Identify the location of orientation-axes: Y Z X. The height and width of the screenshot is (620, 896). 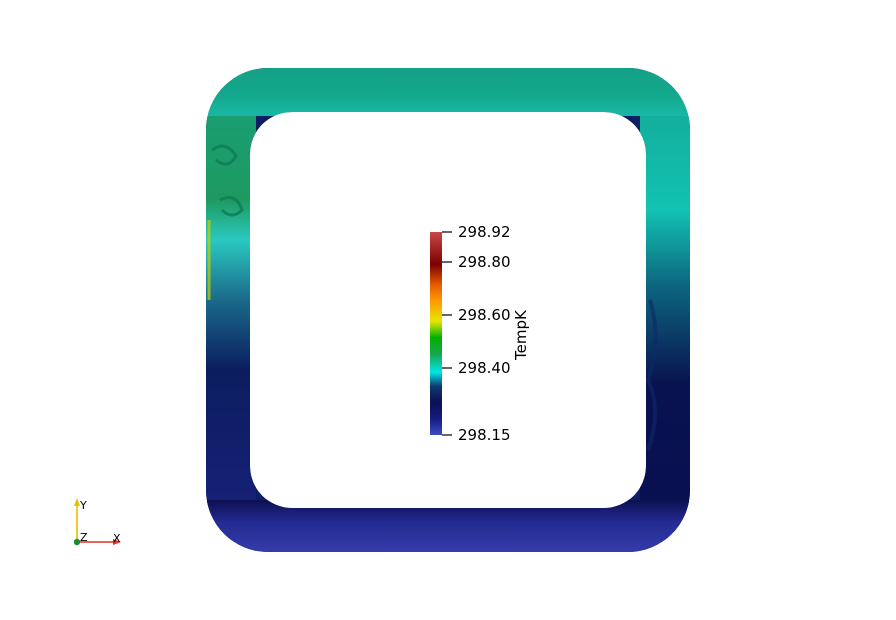
(97, 522).